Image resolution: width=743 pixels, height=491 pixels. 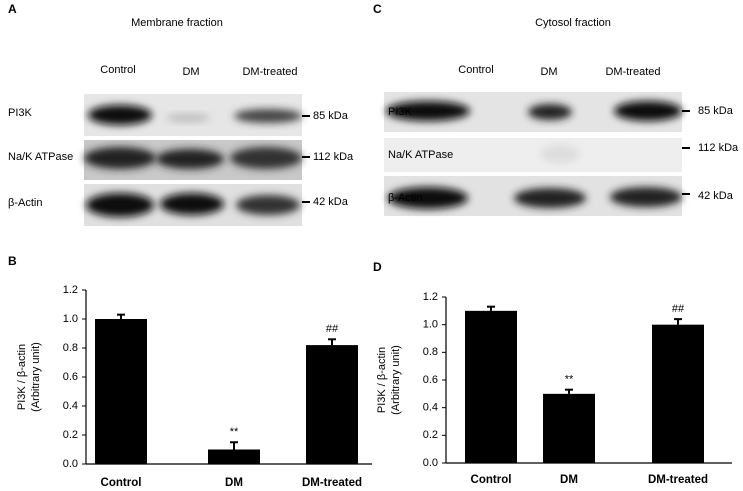 I want to click on blot-c, so click(x=537, y=154).